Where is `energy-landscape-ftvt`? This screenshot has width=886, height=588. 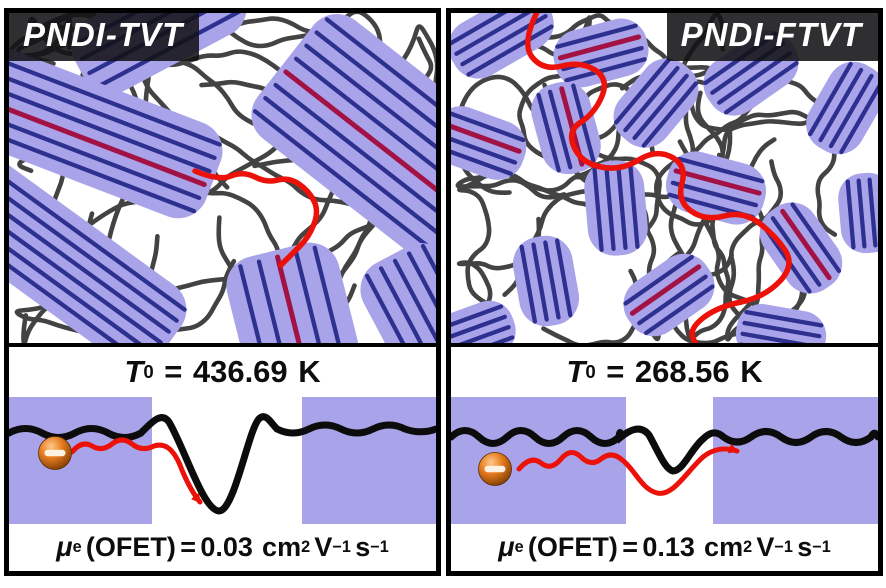 energy-landscape-ftvt is located at coordinates (664, 460).